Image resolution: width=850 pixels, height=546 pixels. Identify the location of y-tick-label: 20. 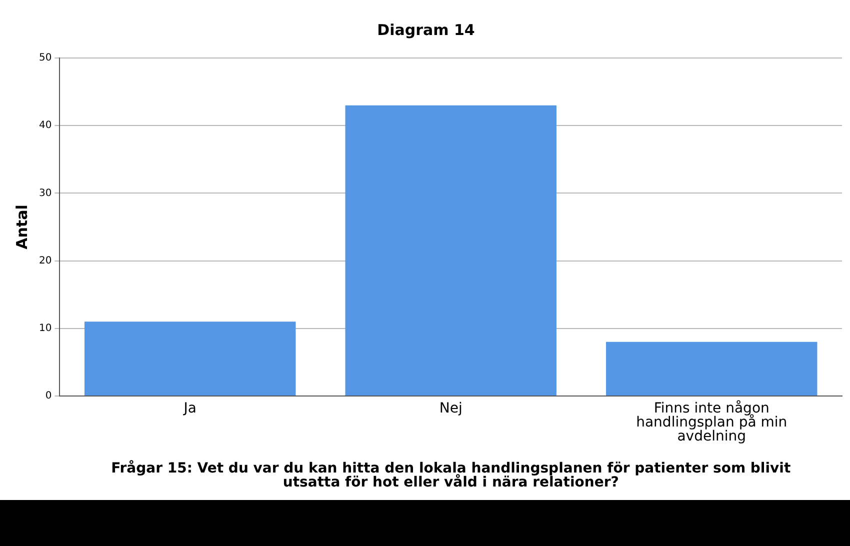
(45, 260).